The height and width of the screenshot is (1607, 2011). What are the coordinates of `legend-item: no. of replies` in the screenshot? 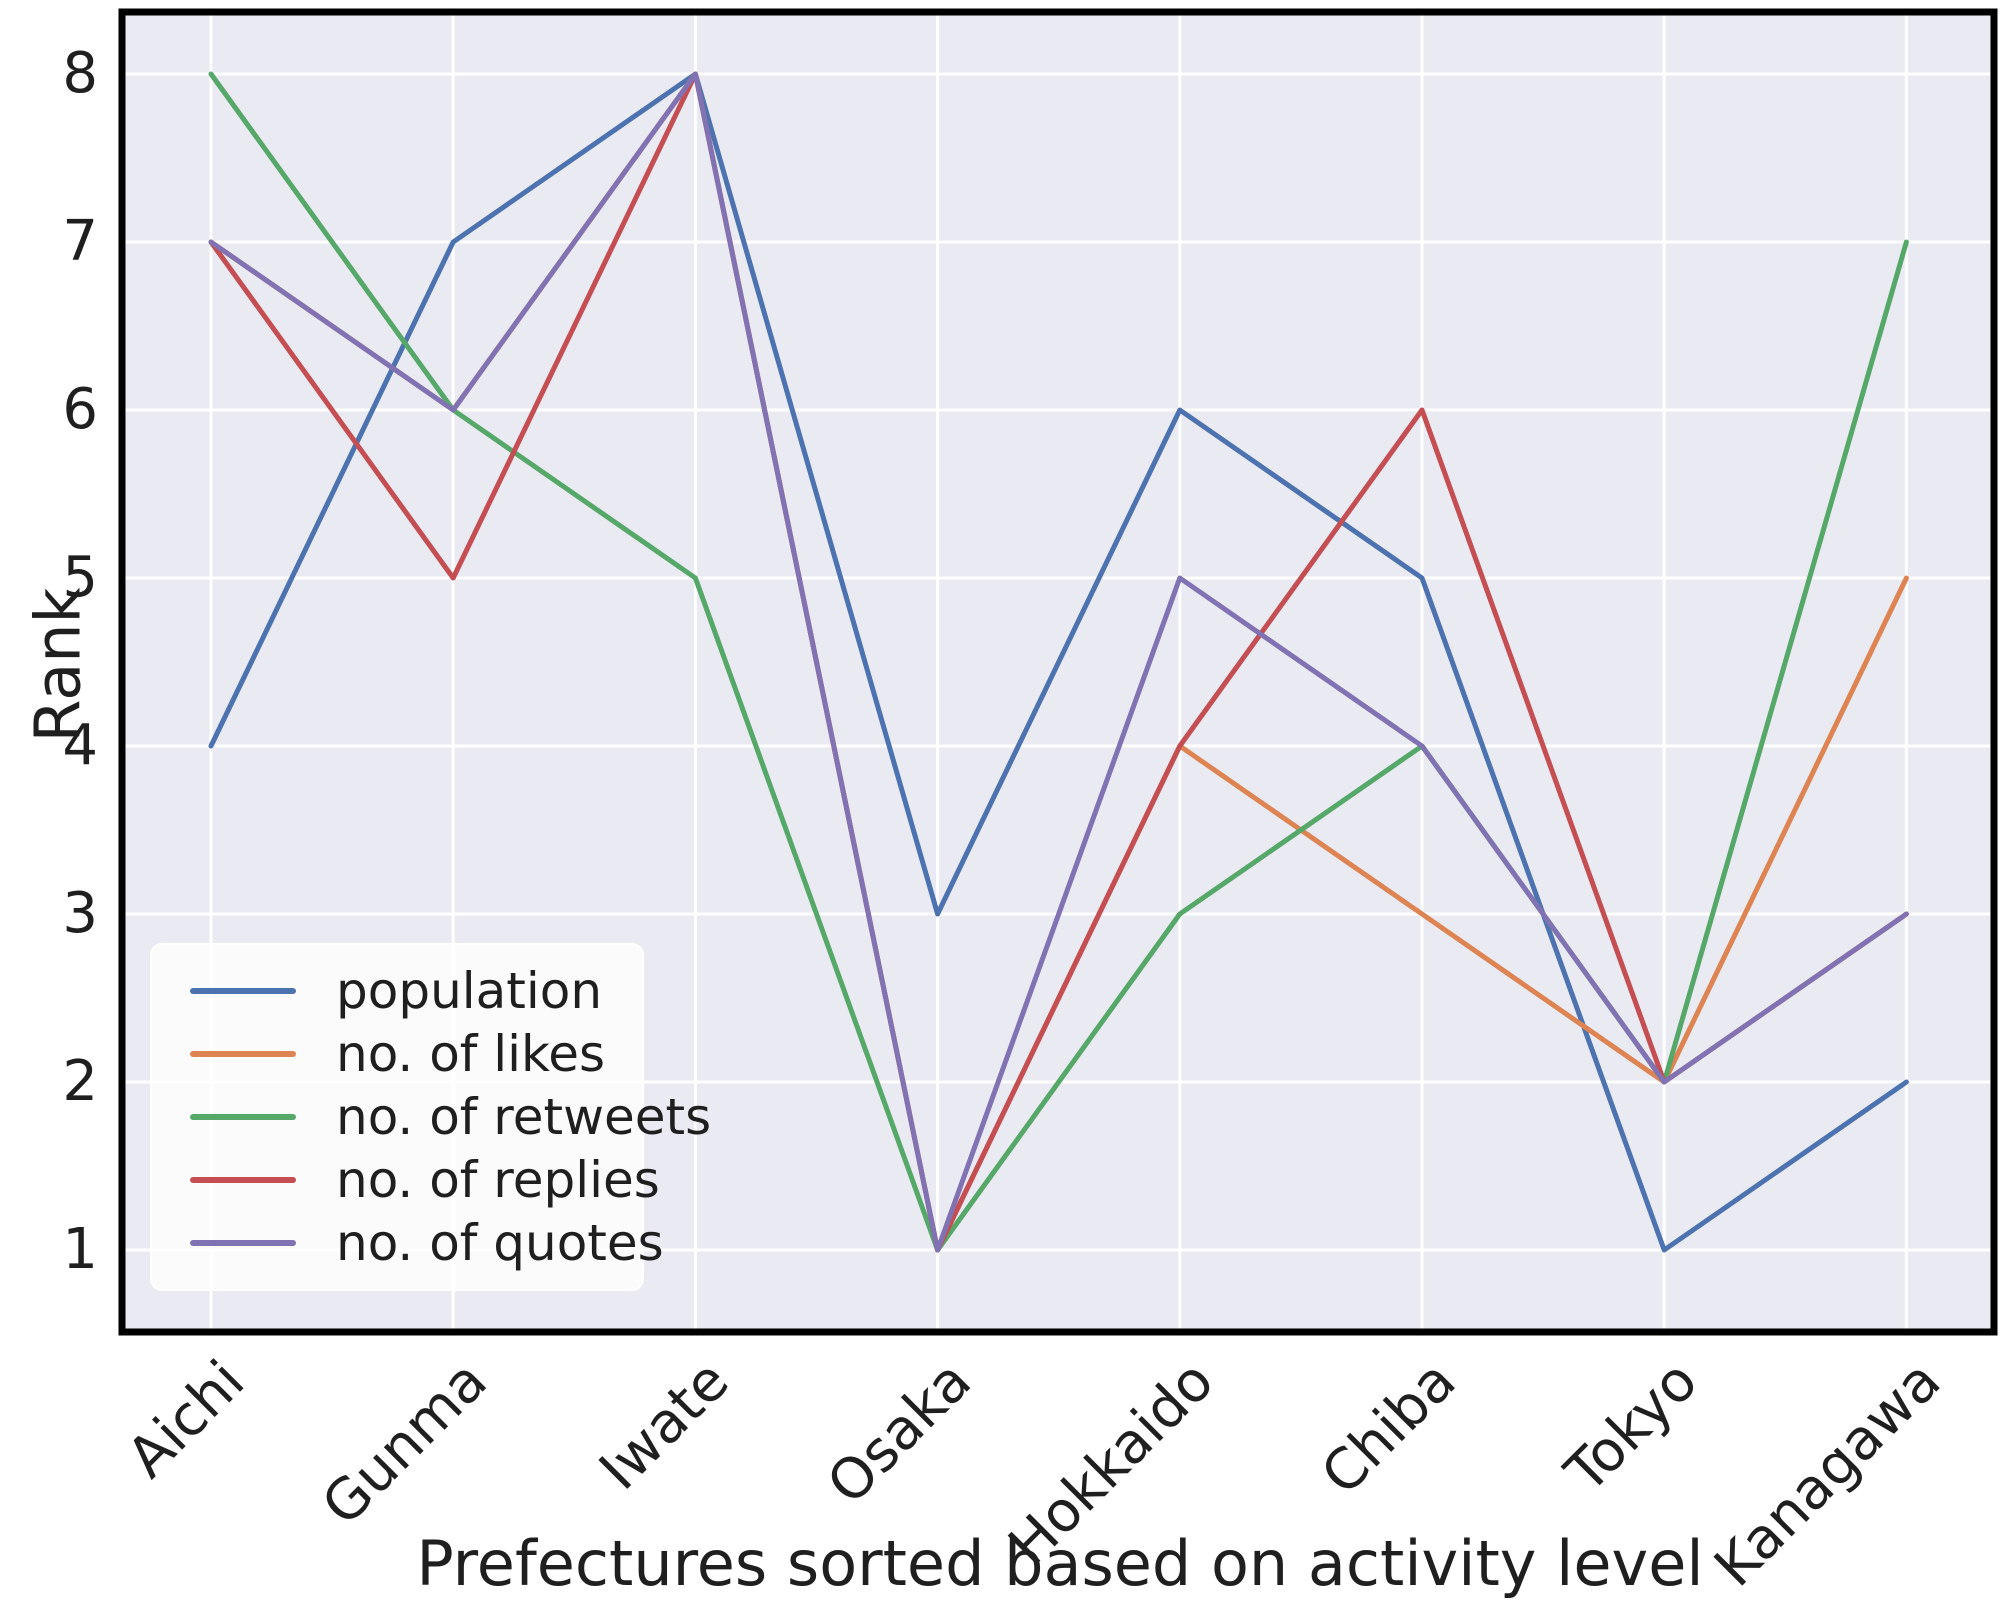 It's located at (411, 1180).